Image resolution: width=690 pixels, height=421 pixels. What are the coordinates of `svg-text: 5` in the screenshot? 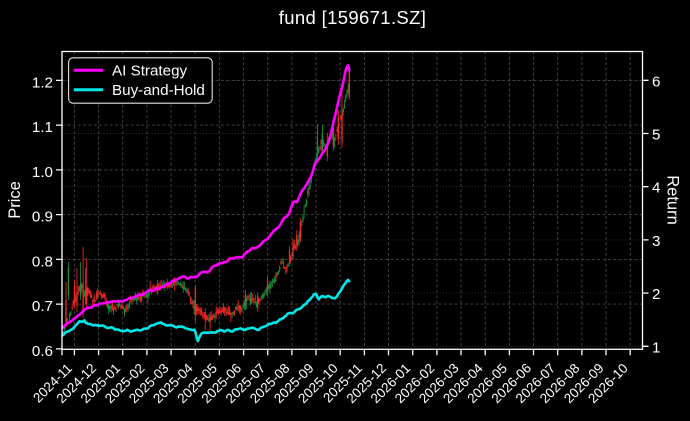 It's located at (656, 135).